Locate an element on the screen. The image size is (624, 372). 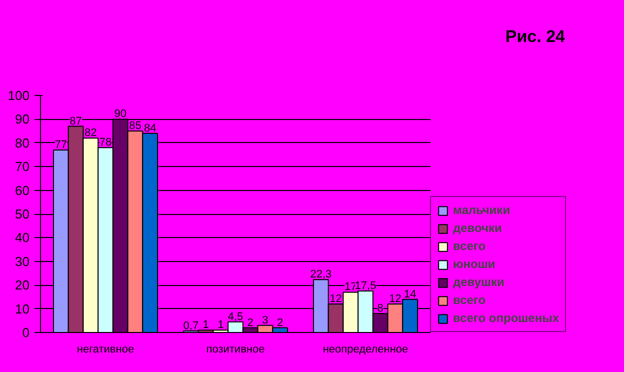
y-tick-label: 70 is located at coordinates (22, 166).